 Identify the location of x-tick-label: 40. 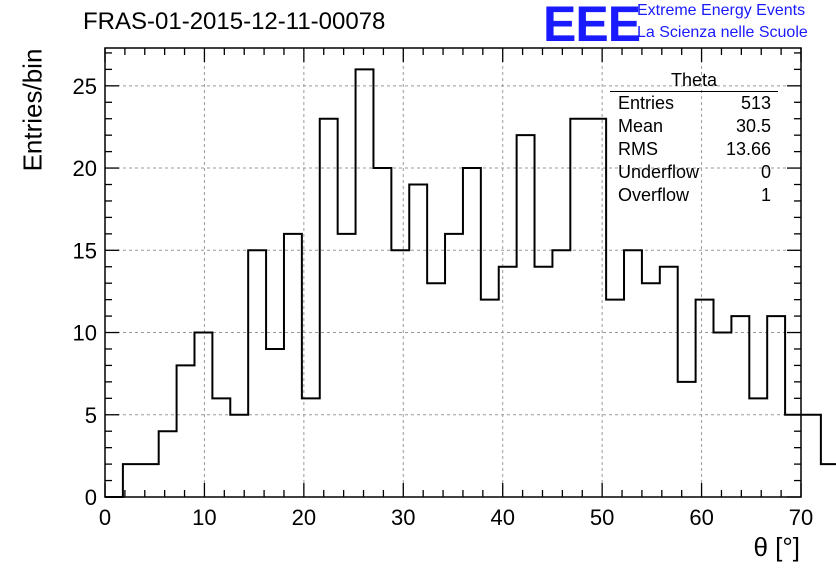
(502, 517).